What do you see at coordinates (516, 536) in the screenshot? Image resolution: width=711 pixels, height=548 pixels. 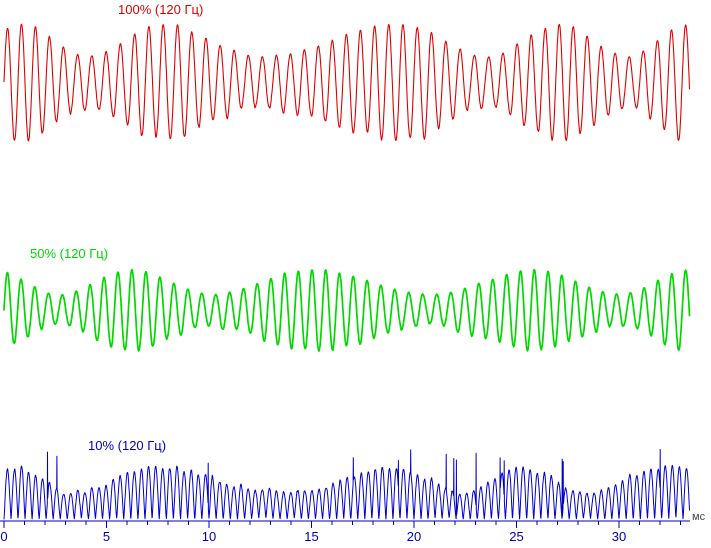 I see `x-tick-label: 25` at bounding box center [516, 536].